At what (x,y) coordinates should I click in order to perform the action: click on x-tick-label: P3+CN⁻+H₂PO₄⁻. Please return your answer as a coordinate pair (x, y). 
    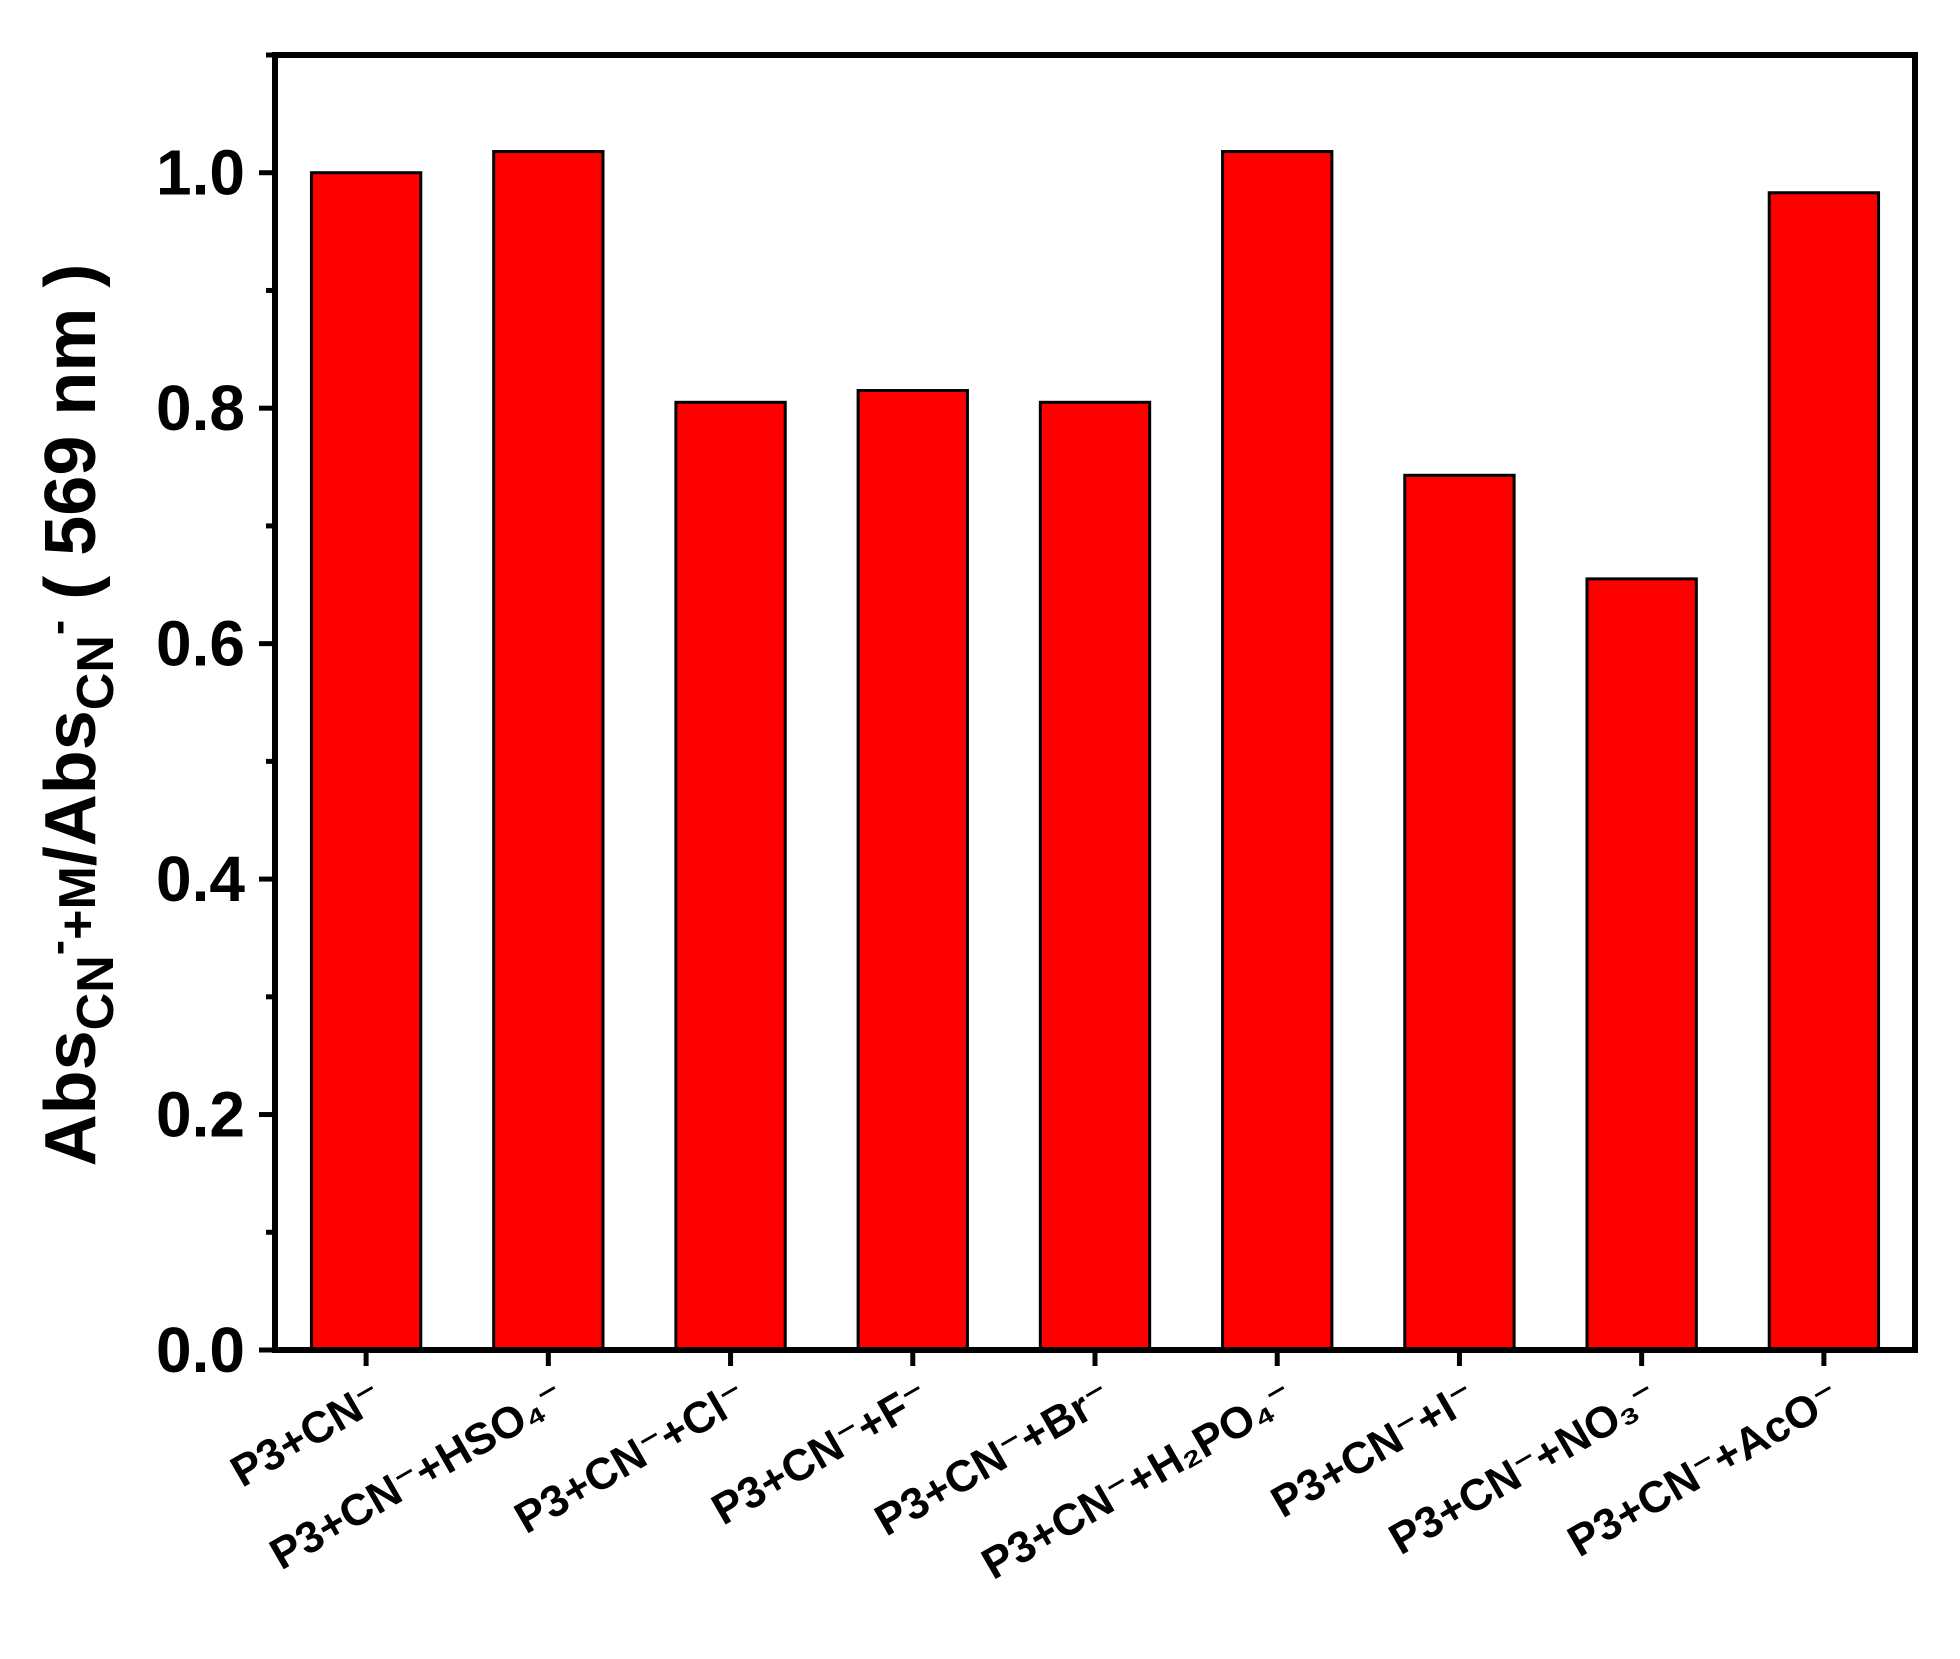
    Looking at the image, I should click on (1138, 1480).